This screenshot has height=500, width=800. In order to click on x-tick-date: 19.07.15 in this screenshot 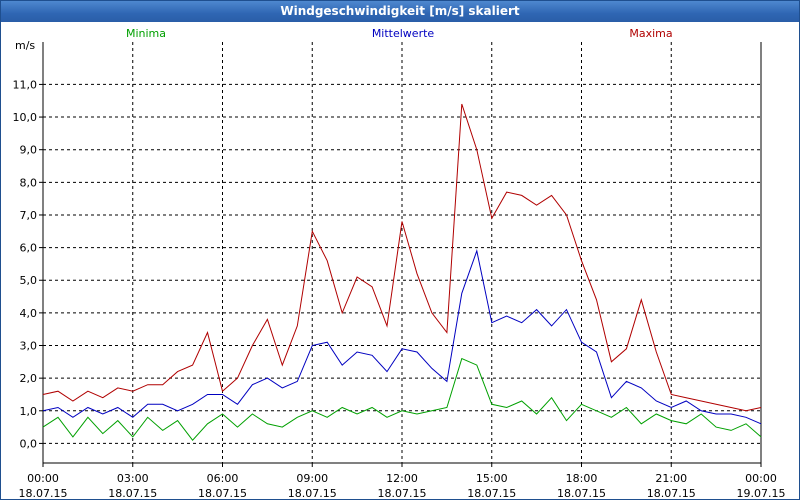, I will do `click(761, 493)`.